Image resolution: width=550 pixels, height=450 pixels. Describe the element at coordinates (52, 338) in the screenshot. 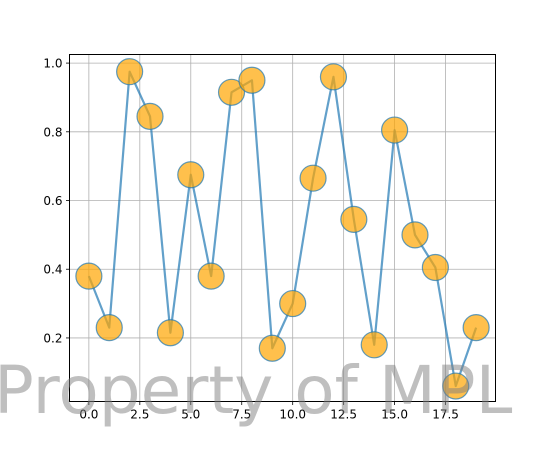

I see `y-tick-label: 0.2` at that location.